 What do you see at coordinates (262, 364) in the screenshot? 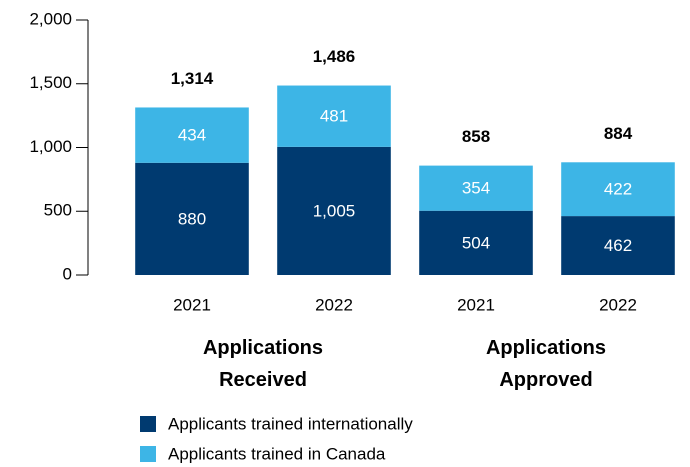
I see `group-label: Applications Received` at bounding box center [262, 364].